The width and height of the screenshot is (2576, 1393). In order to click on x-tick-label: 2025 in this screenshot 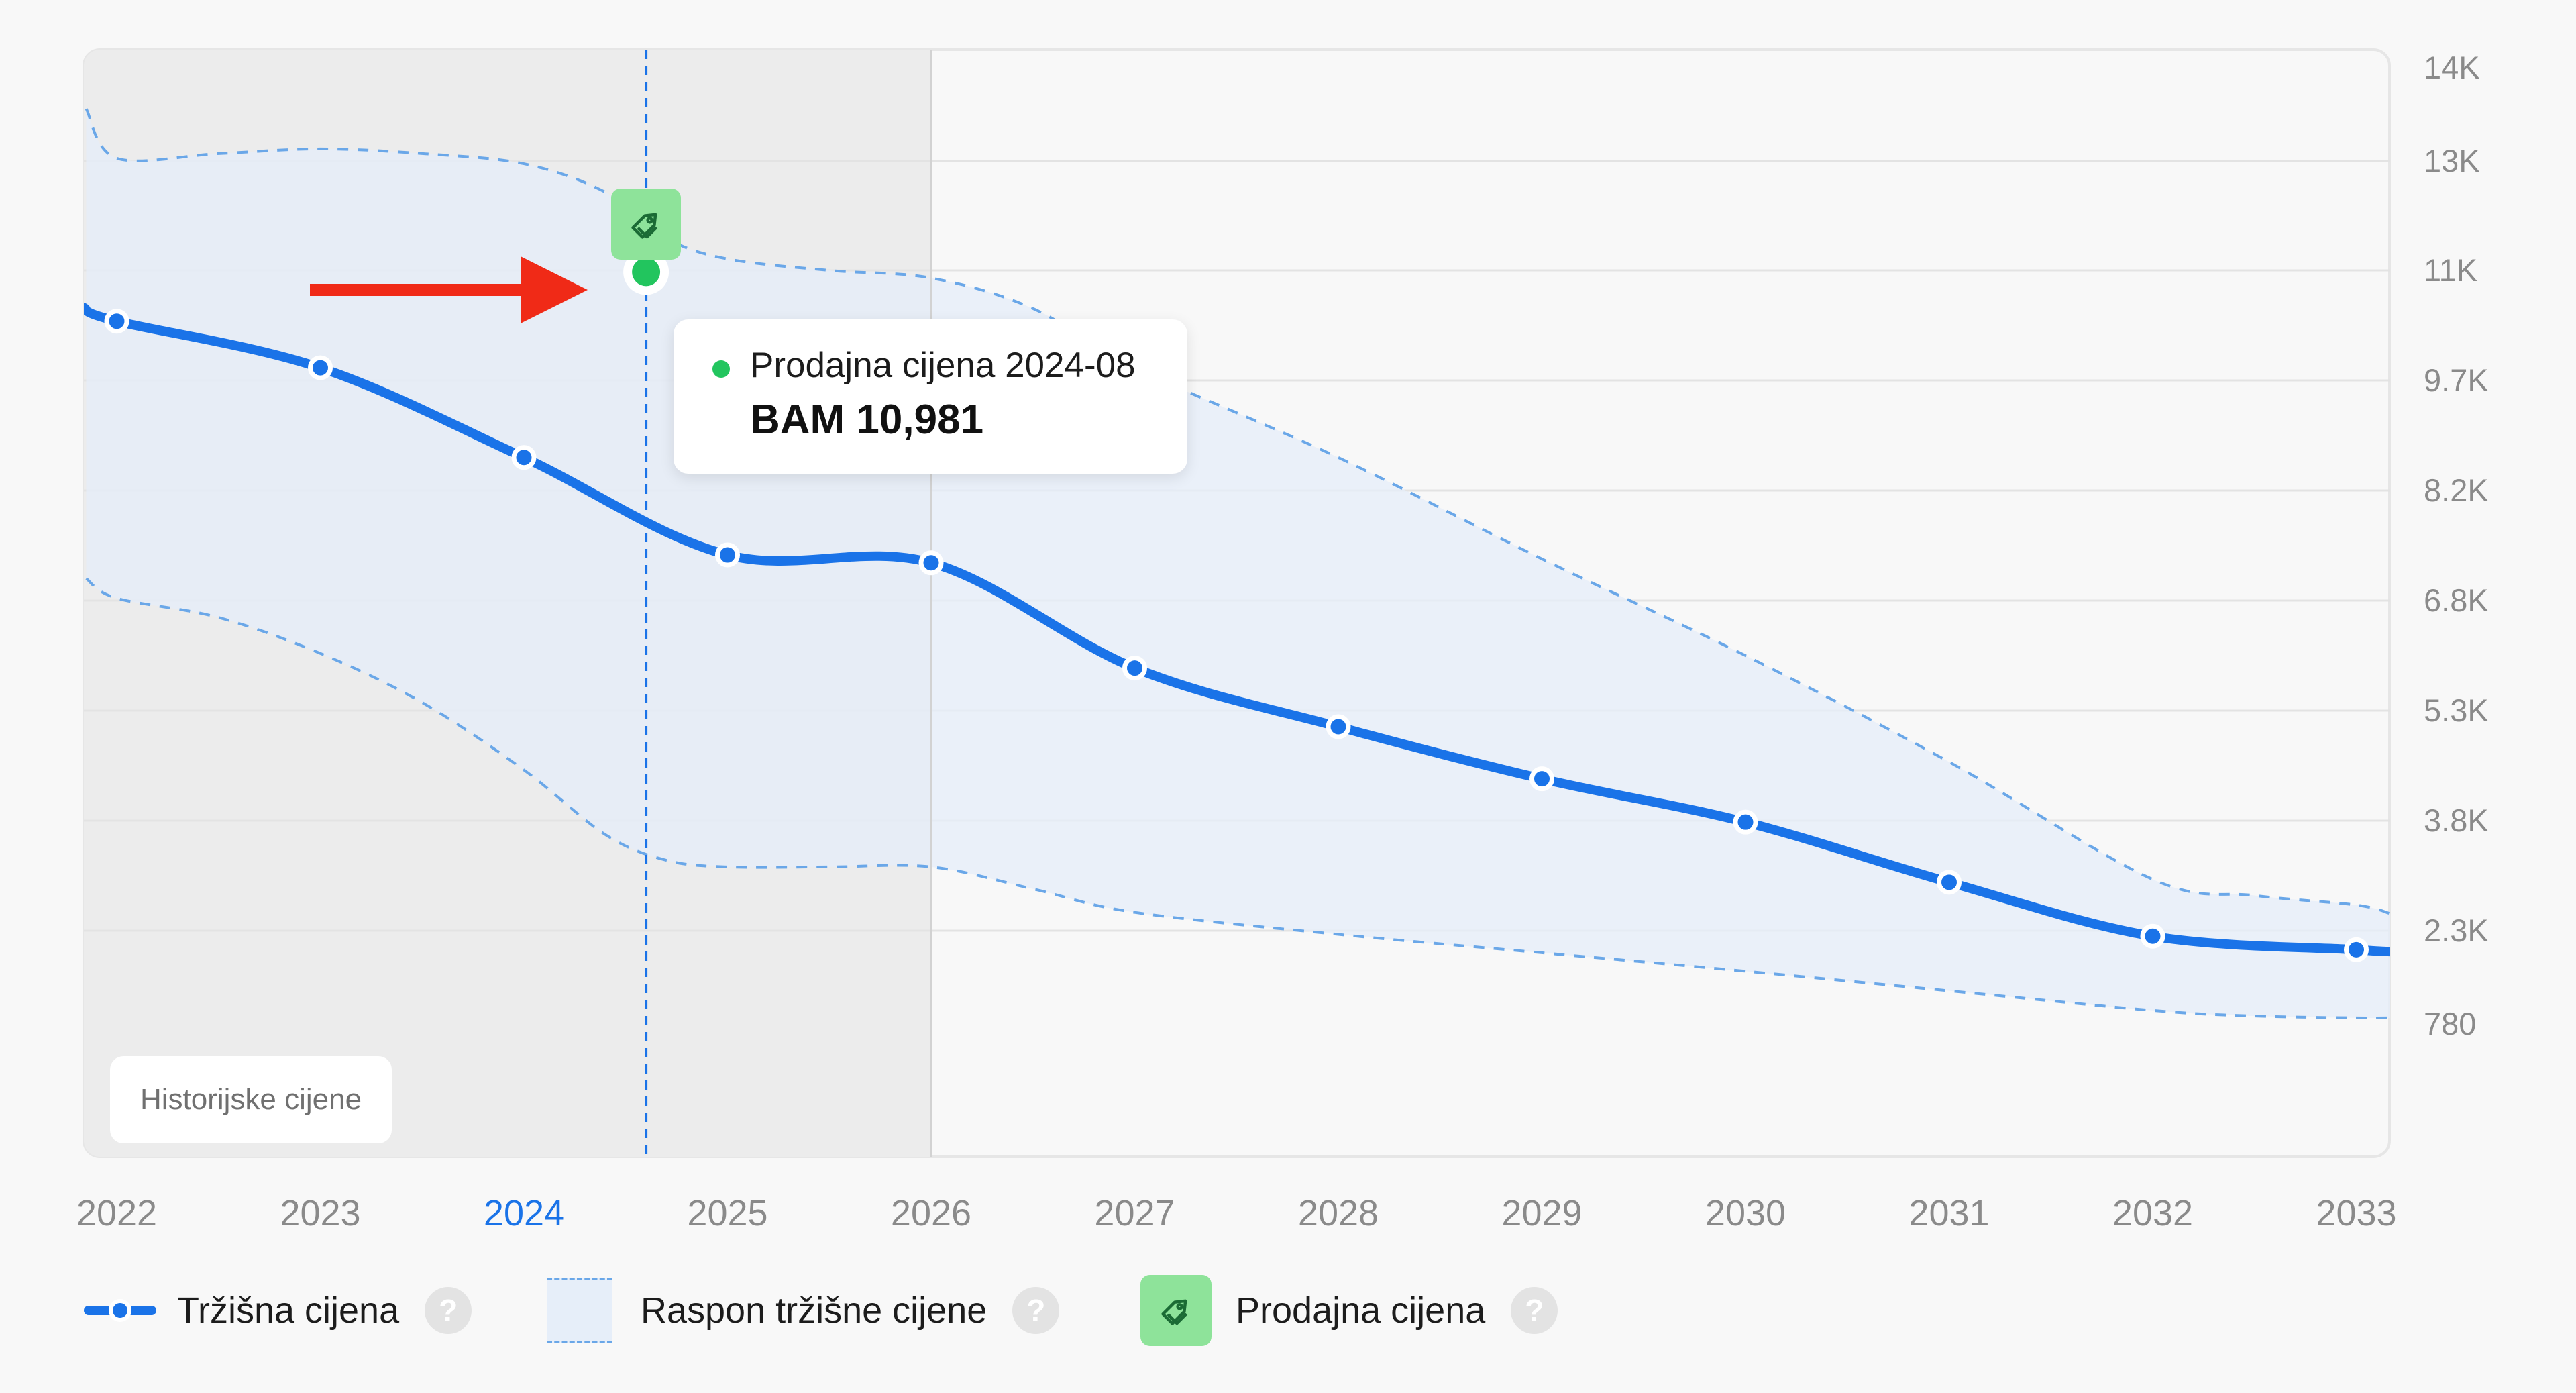, I will do `click(727, 1213)`.